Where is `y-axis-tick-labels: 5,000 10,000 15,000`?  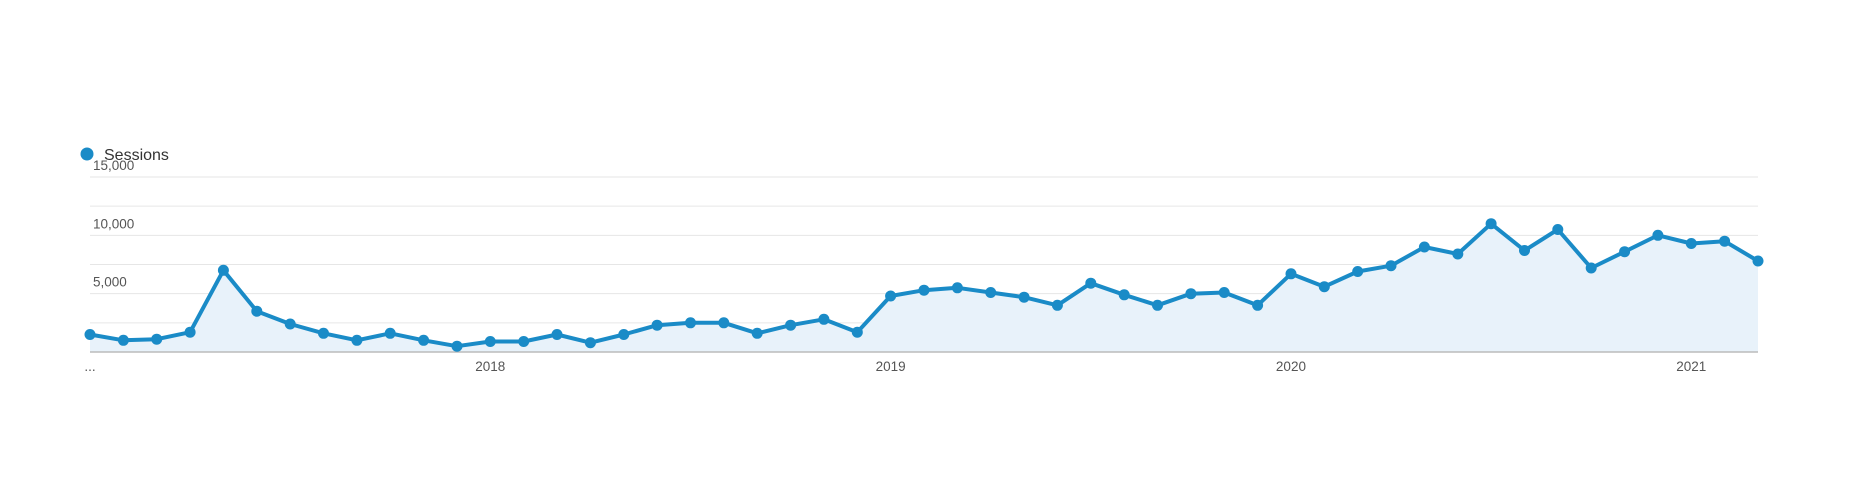 y-axis-tick-labels: 5,000 10,000 15,000 is located at coordinates (113, 224).